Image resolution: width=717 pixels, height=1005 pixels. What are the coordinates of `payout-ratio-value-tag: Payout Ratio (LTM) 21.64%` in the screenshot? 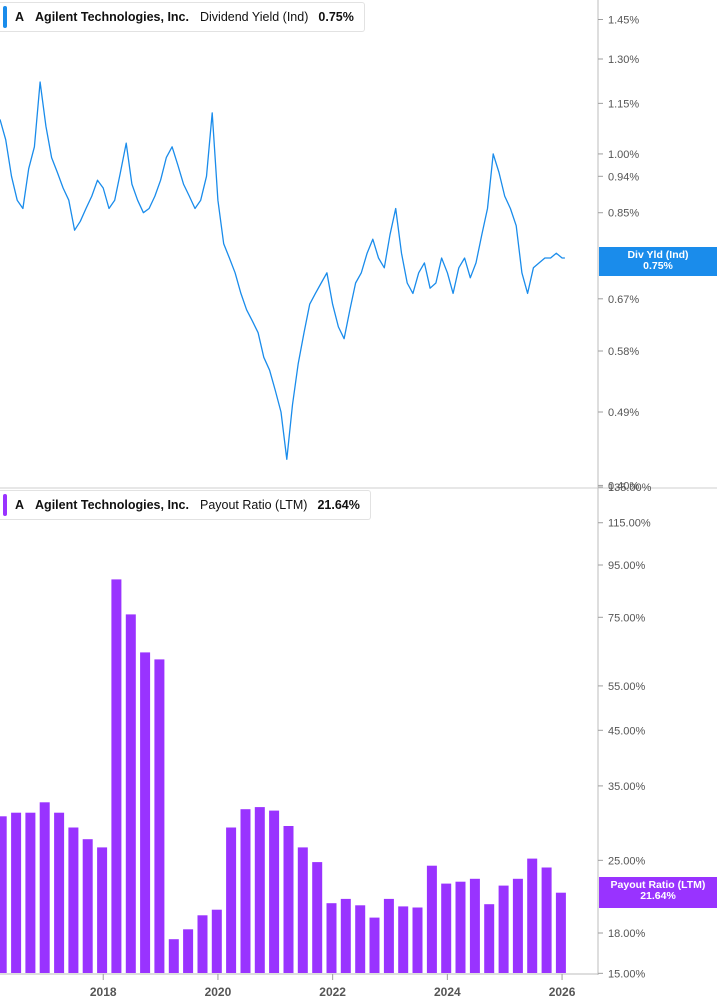 It's located at (658, 892).